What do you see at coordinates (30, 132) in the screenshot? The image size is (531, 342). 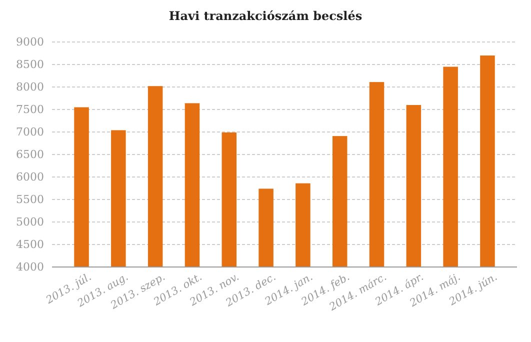 I see `y-tick-label: 7000` at bounding box center [30, 132].